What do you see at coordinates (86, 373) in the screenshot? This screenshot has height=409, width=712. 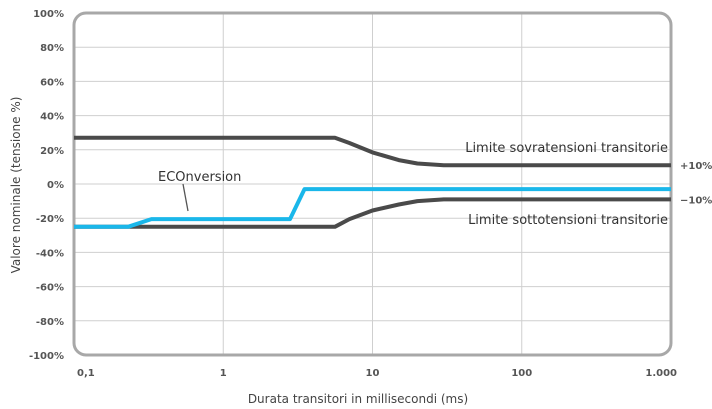 I see `x-tick-label: 0,1` at bounding box center [86, 373].